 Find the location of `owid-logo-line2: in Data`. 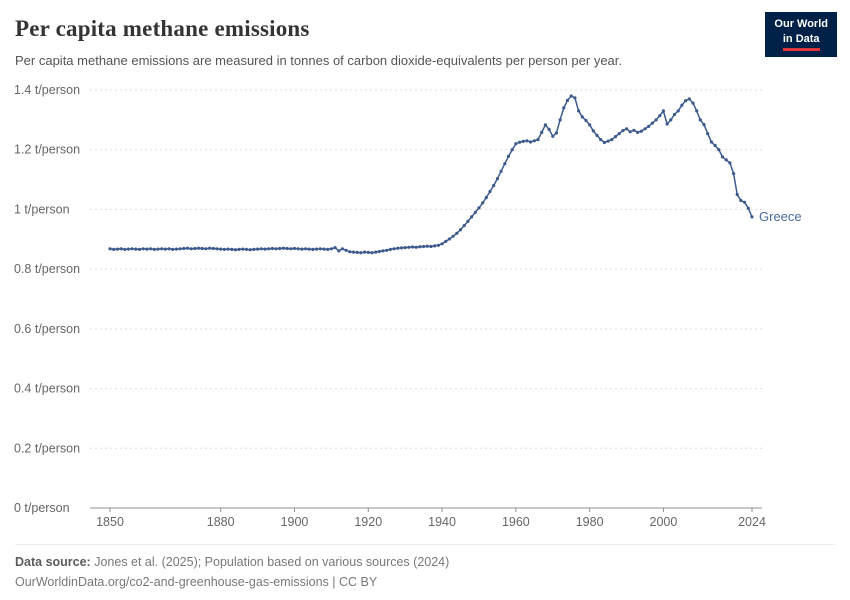

owid-logo-line2: in Data is located at coordinates (801, 41).